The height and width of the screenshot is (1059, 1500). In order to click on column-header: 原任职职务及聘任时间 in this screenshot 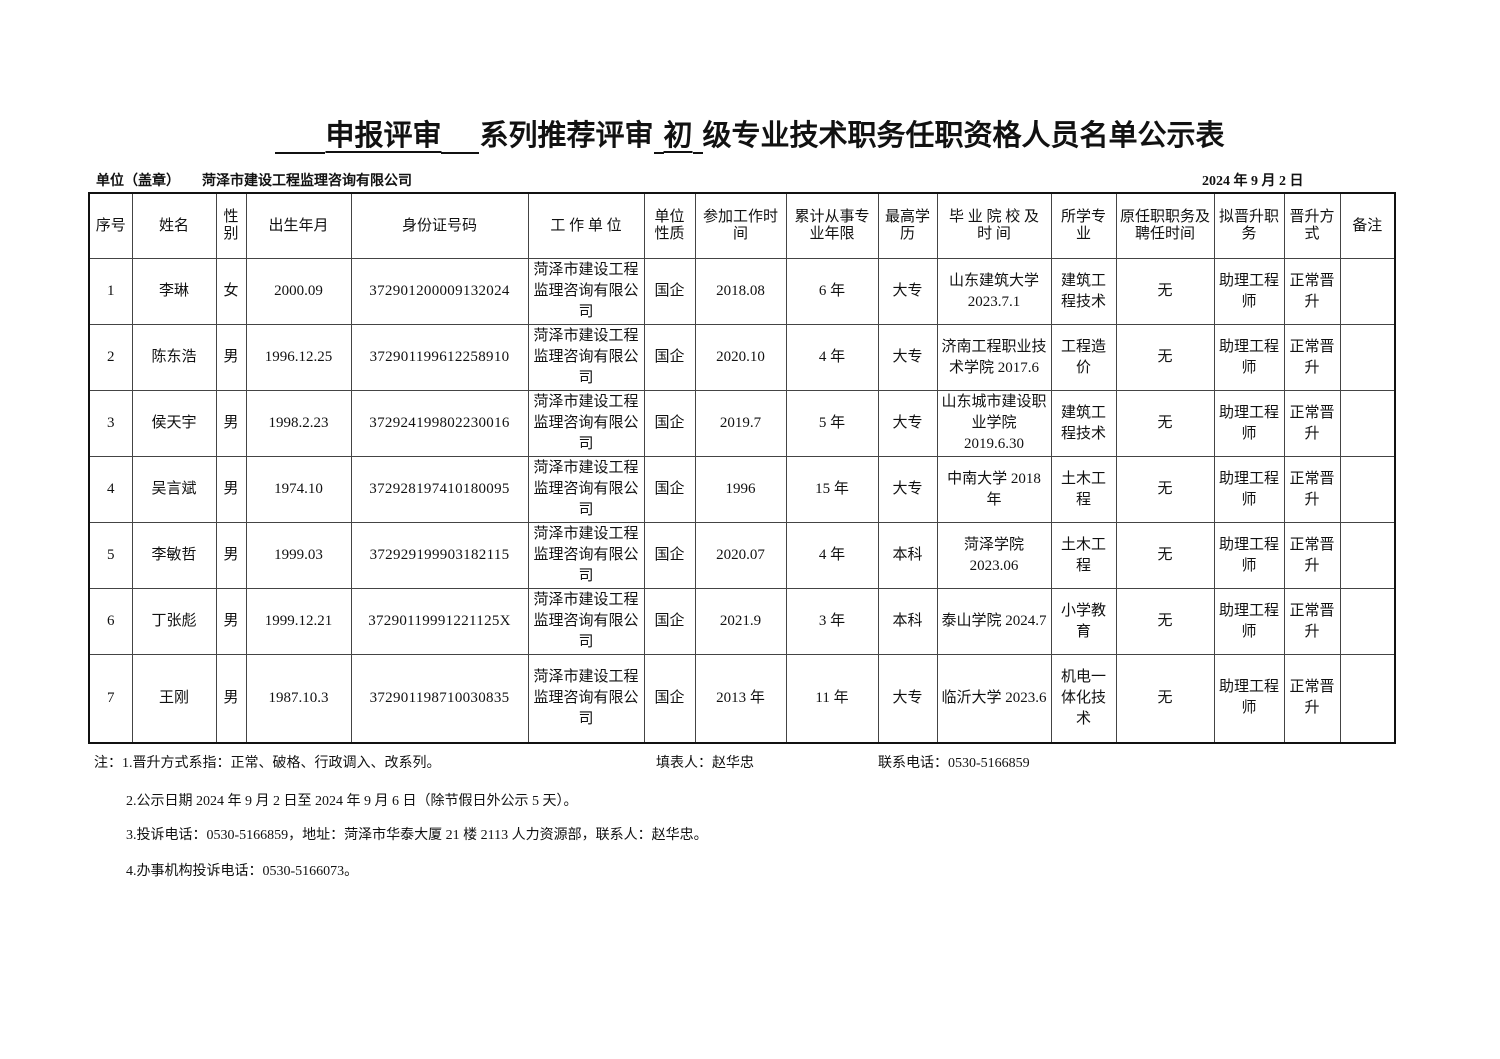, I will do `click(1165, 225)`.